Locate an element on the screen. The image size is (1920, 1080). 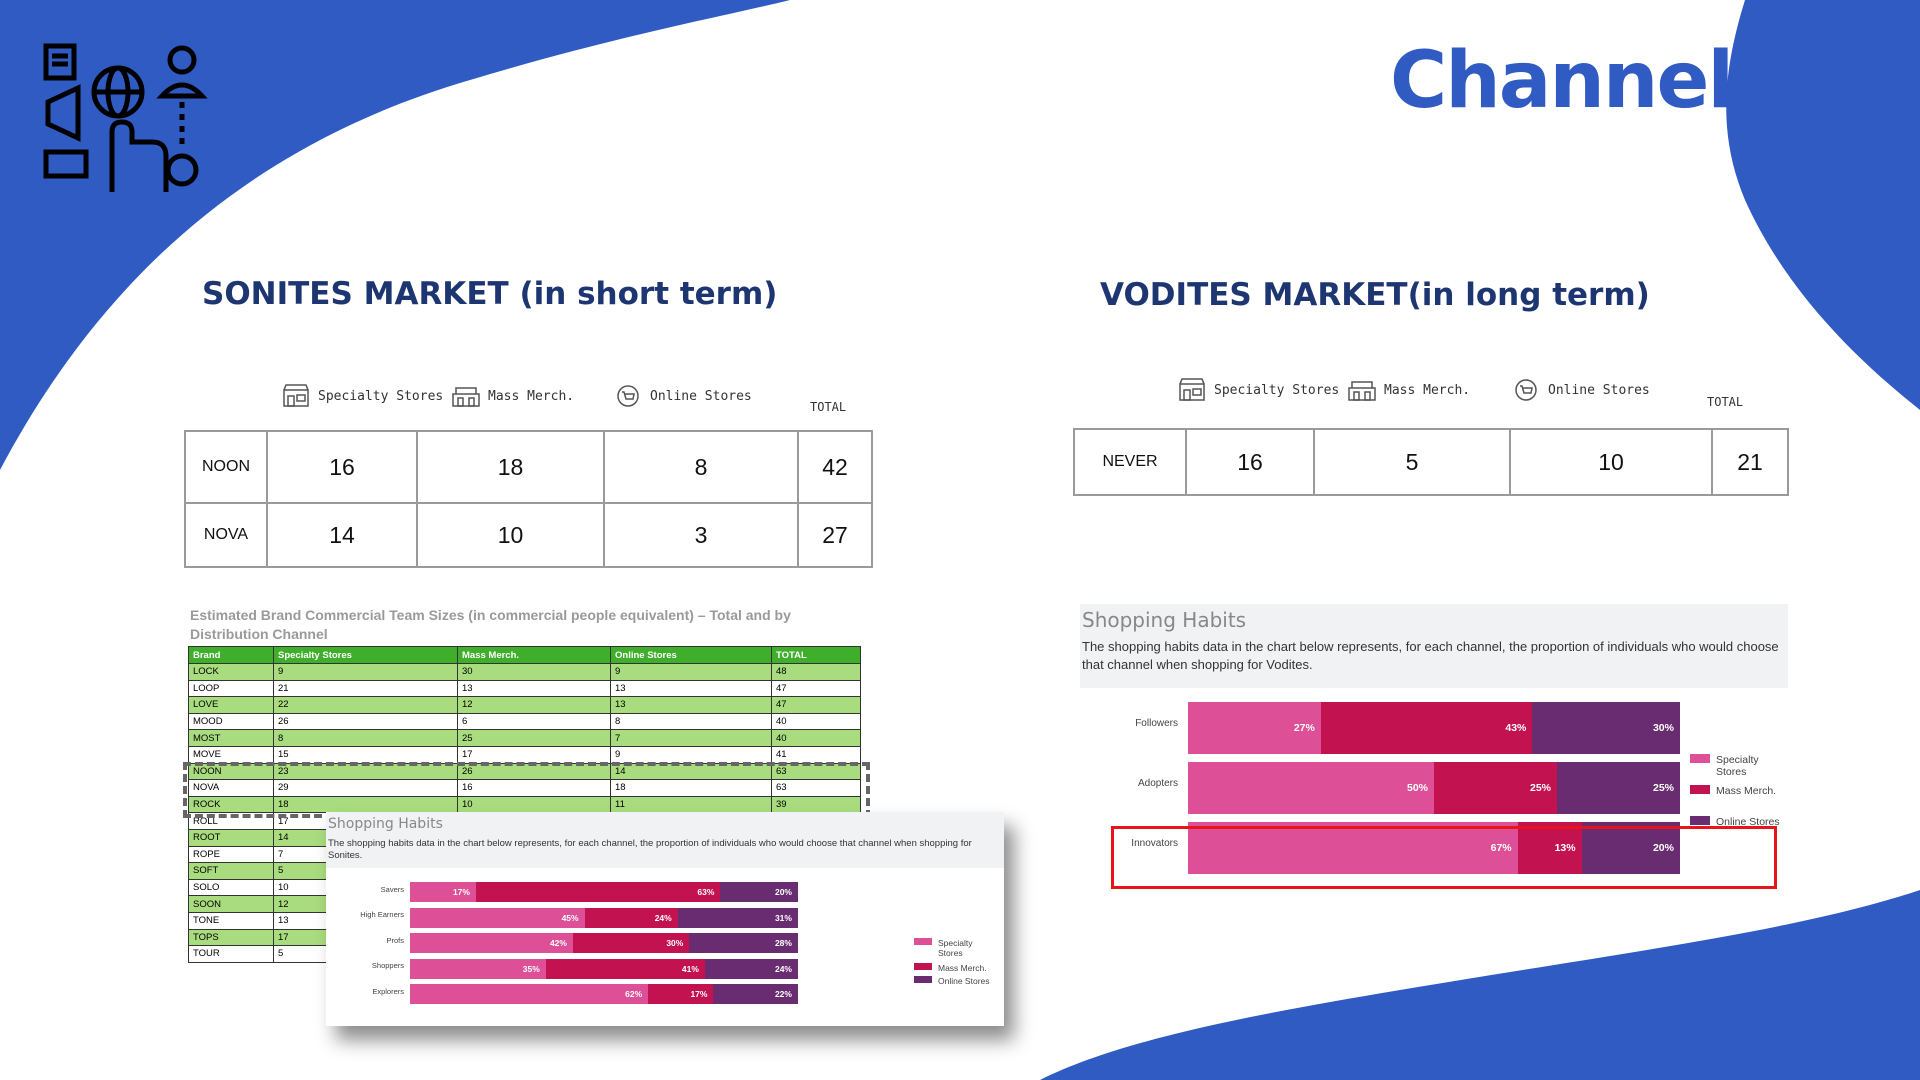
brand-cell: ROPE is located at coordinates (231, 854).